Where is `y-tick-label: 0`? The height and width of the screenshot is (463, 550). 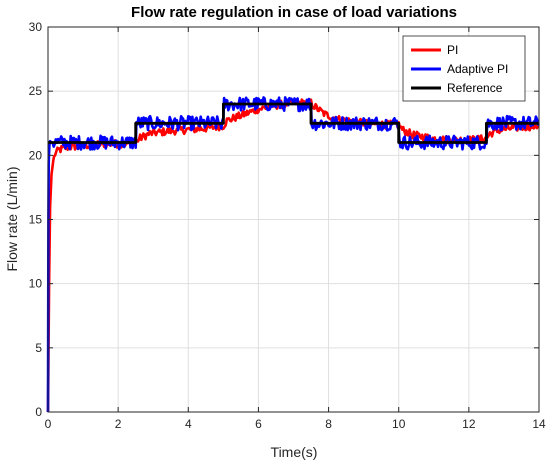
y-tick-label: 0 is located at coordinates (38, 412).